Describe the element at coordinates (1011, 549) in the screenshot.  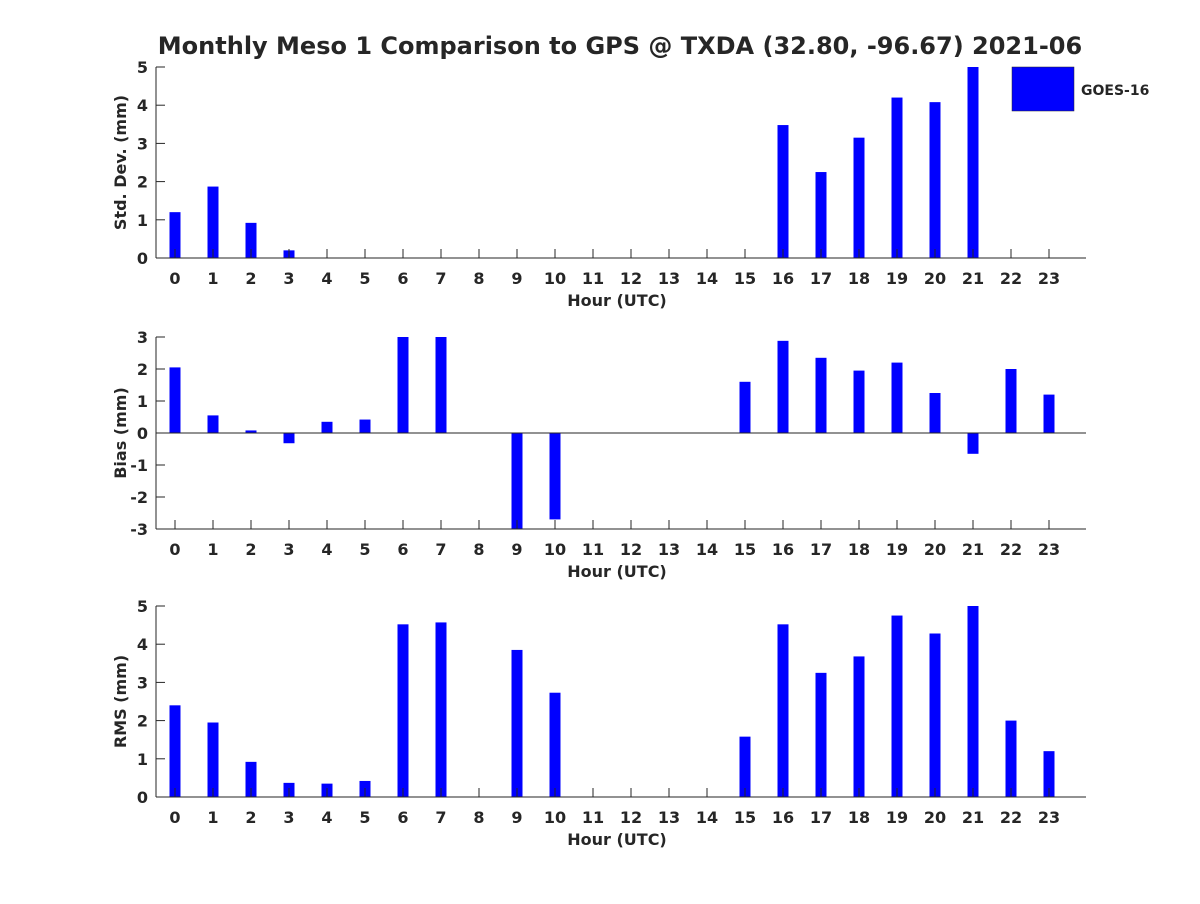
I see `x-tick-label-panel2: 22` at that location.